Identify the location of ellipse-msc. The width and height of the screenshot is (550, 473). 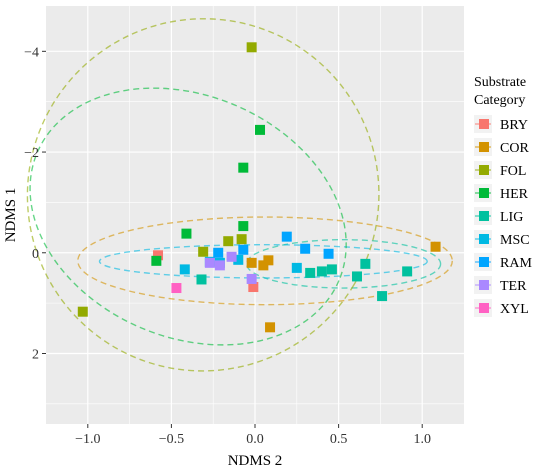
(263, 261).